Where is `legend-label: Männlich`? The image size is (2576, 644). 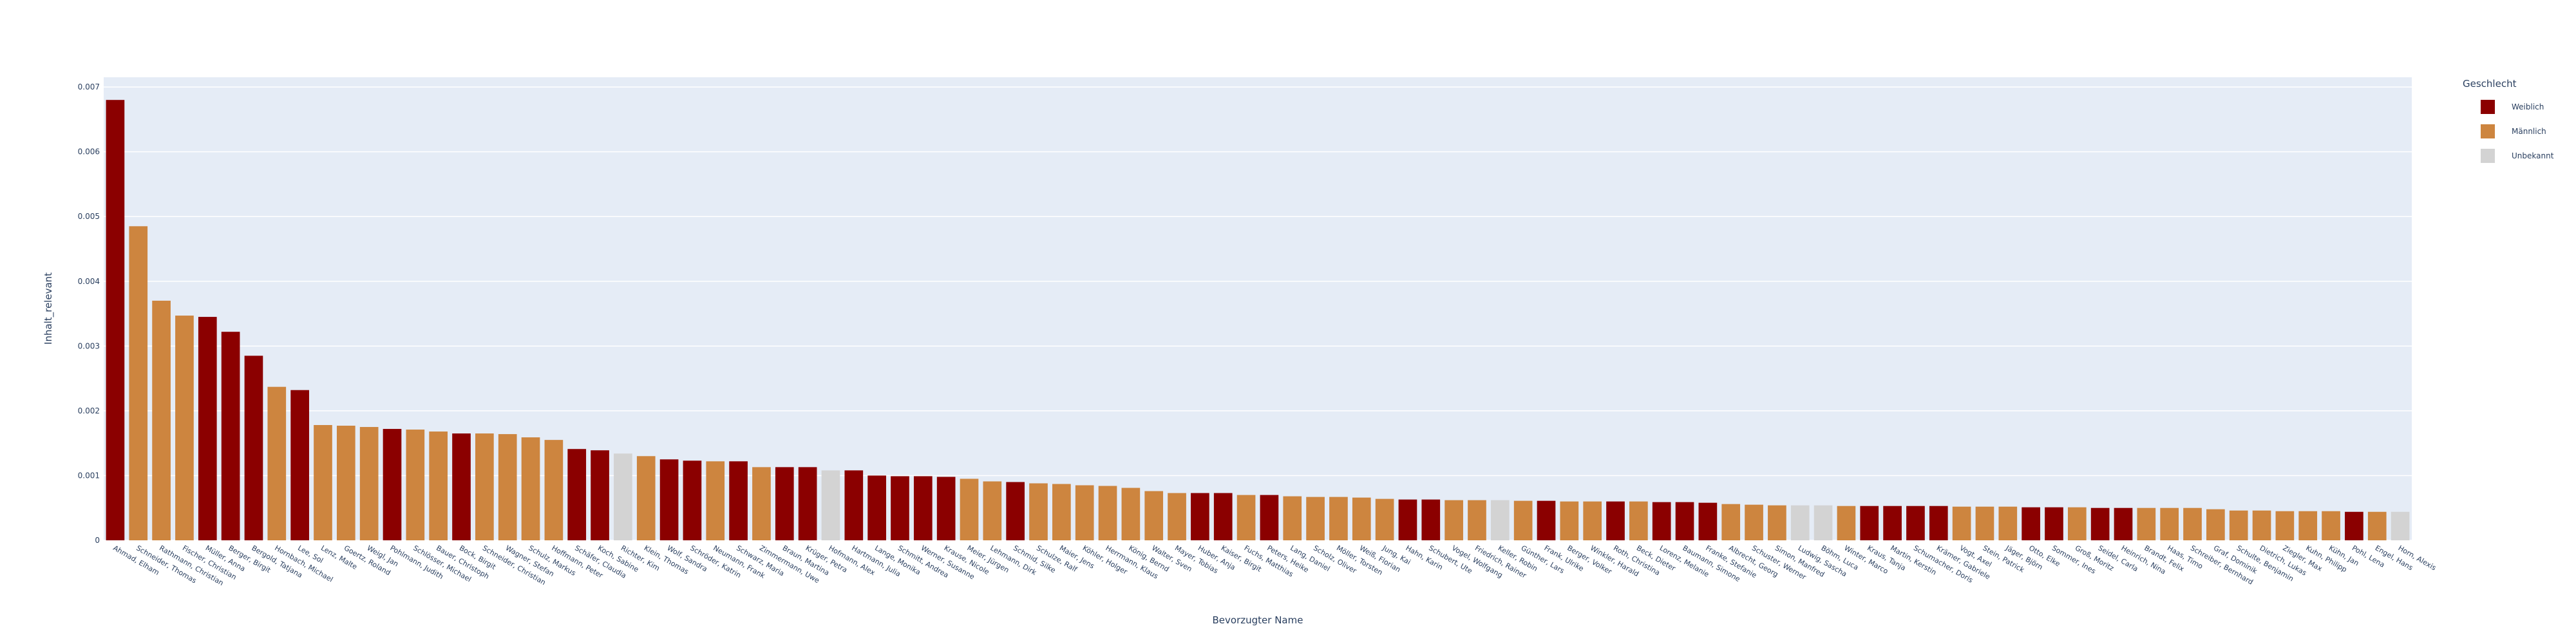
legend-label: Männlich is located at coordinates (2529, 131).